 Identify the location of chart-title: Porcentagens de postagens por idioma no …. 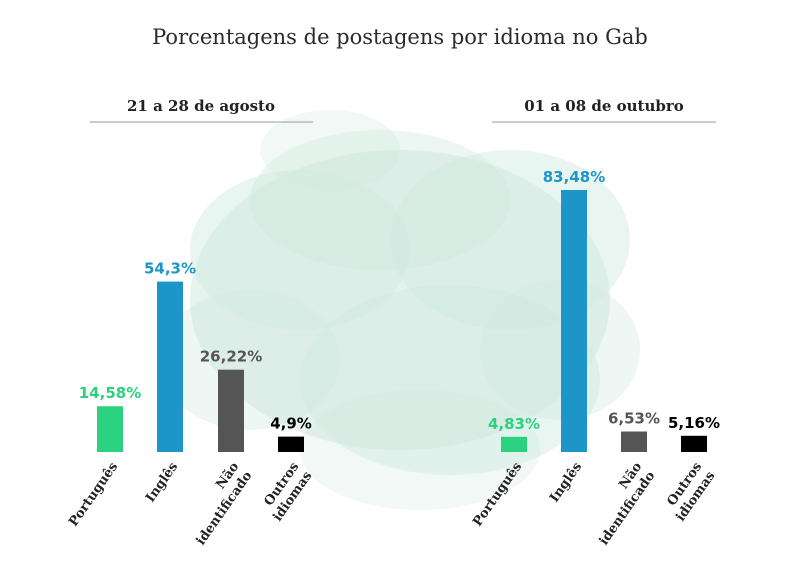
(400, 37).